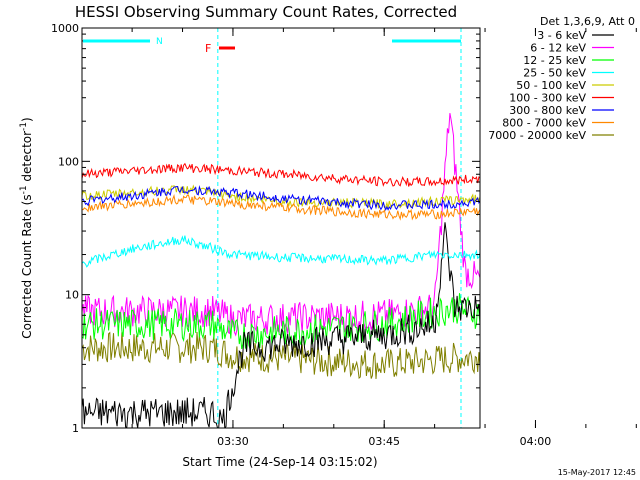  I want to click on legend-entry-label: 50 - 100 keV, so click(551, 85).